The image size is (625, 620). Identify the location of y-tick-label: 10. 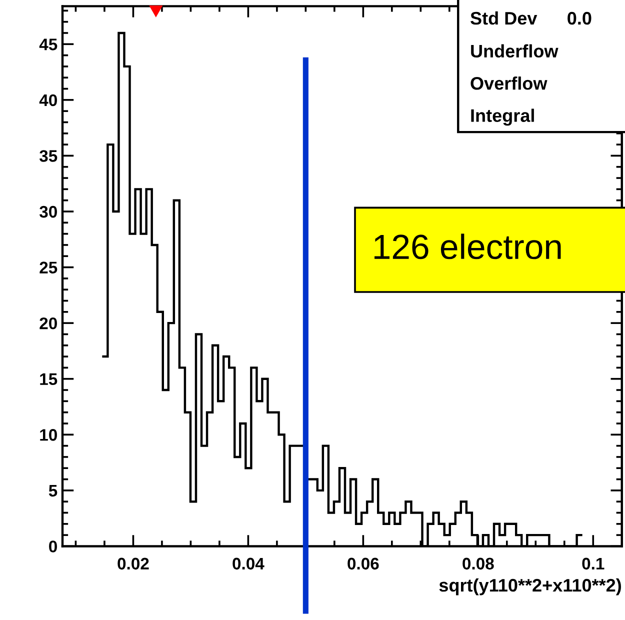
(48, 435).